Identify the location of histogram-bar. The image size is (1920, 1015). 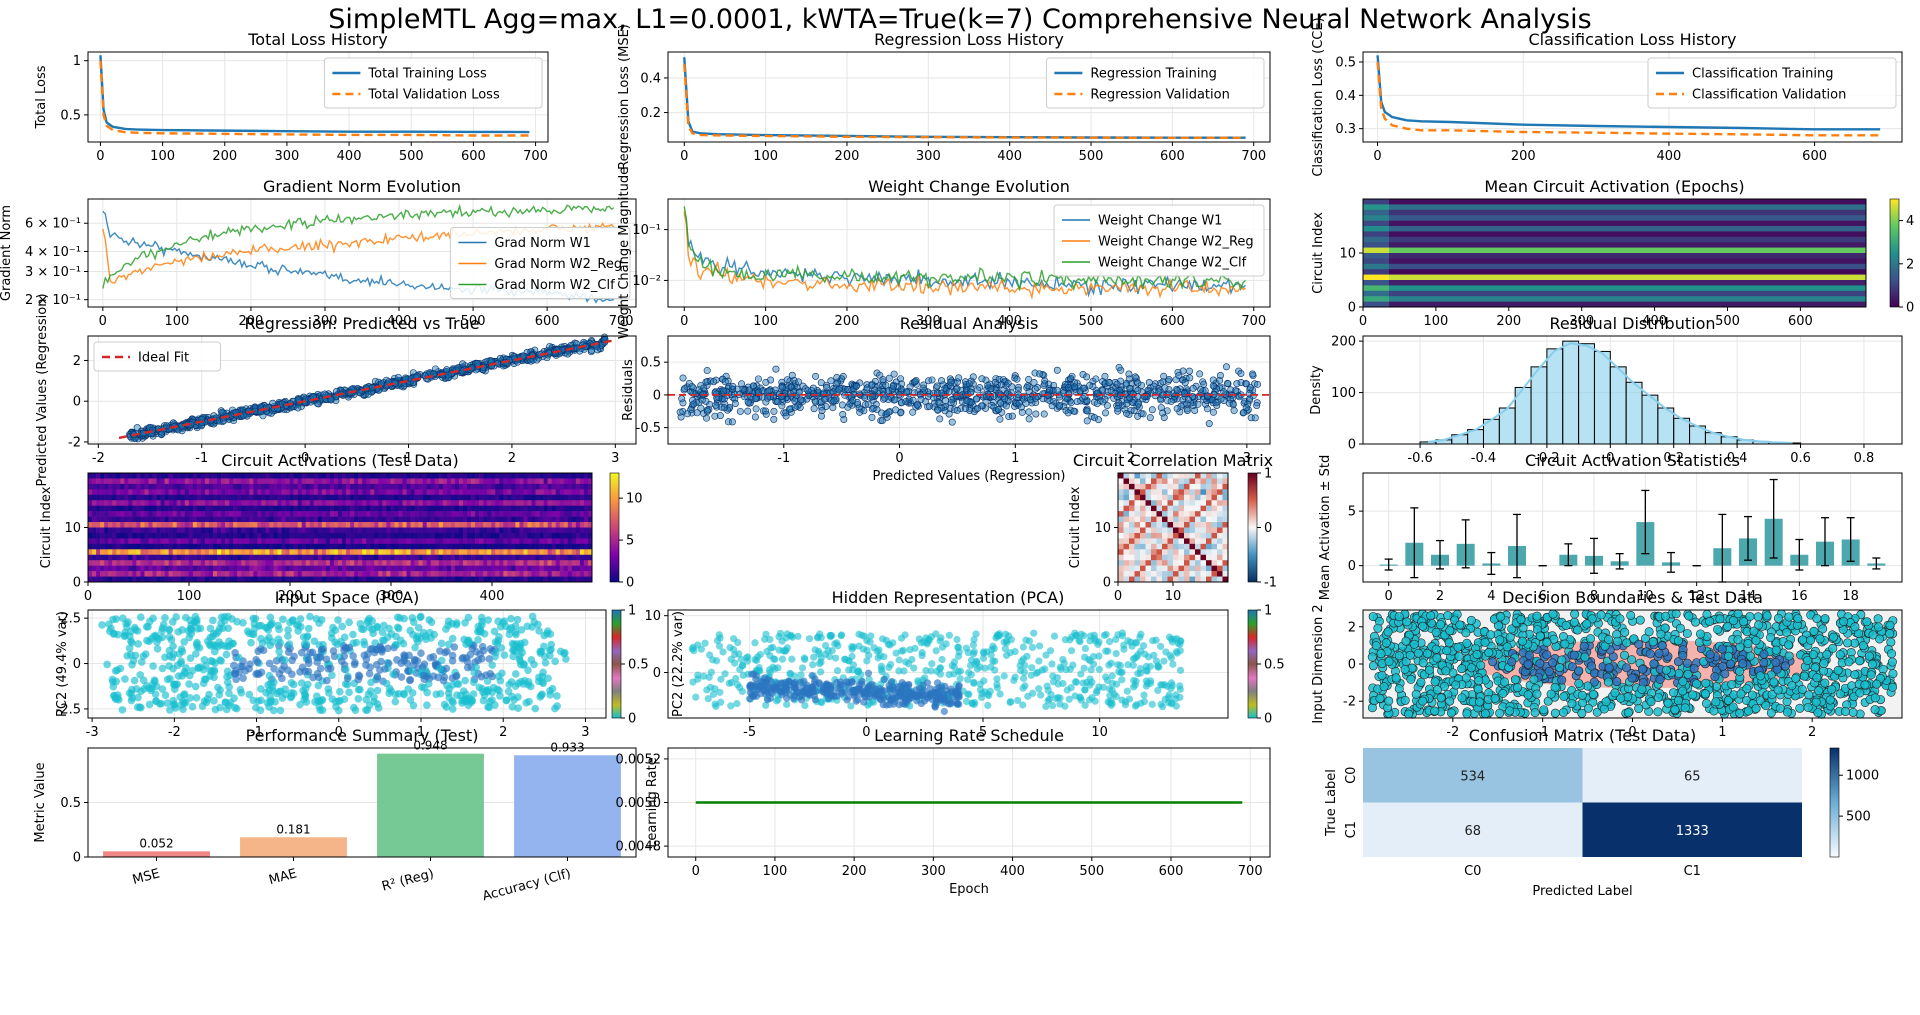
(1602, 397).